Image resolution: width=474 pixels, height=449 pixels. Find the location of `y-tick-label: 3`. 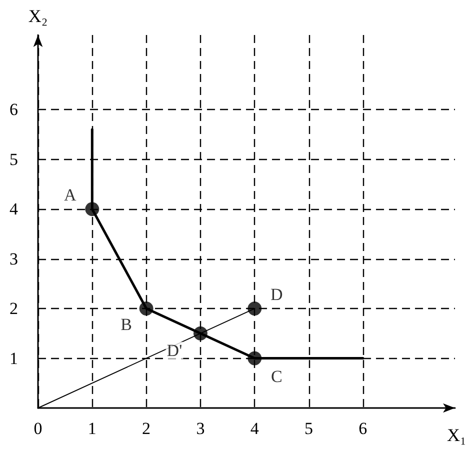

y-tick-label: 3 is located at coordinates (14, 258).